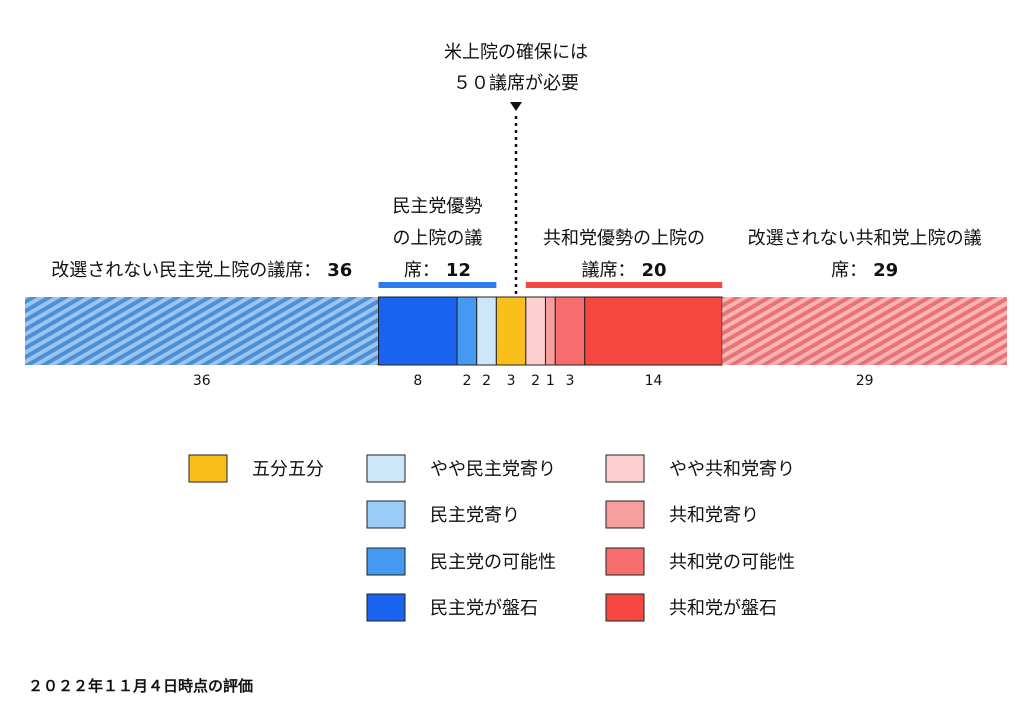  What do you see at coordinates (623, 270) in the screenshot?
I see `group-label-rep_favored-line2: 議席： 20` at bounding box center [623, 270].